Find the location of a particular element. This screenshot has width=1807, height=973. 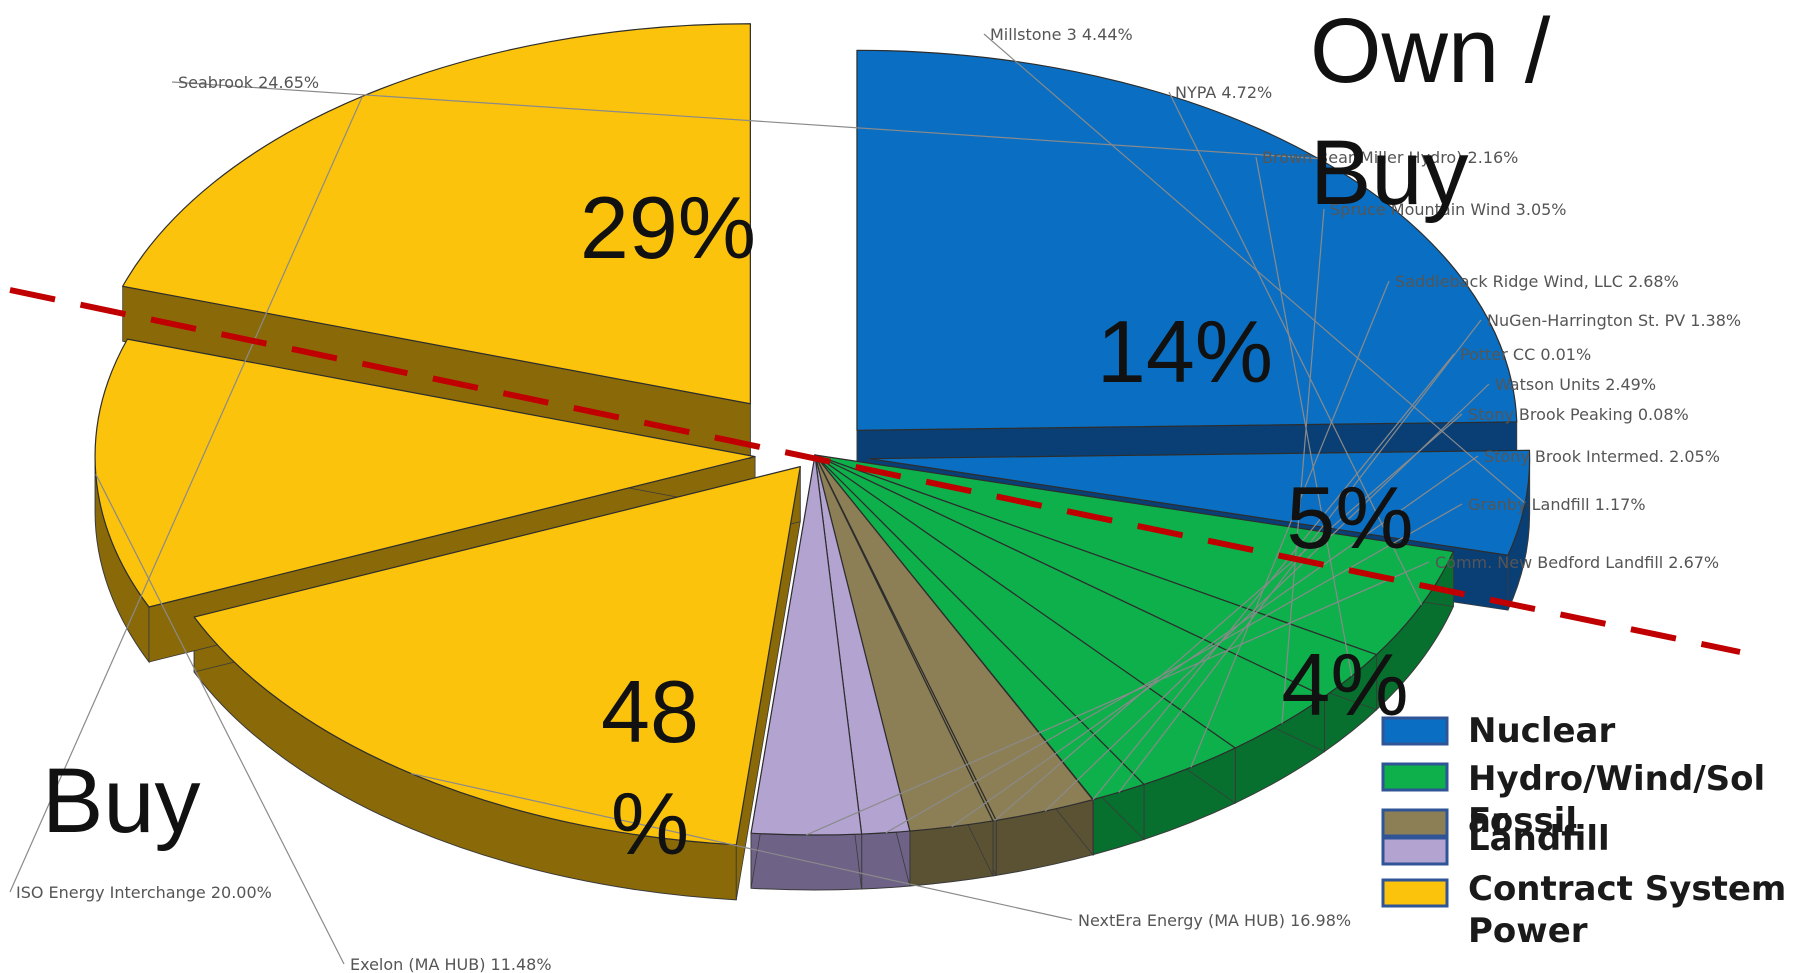

legend-label-landfill: Landfill is located at coordinates (1539, 839).